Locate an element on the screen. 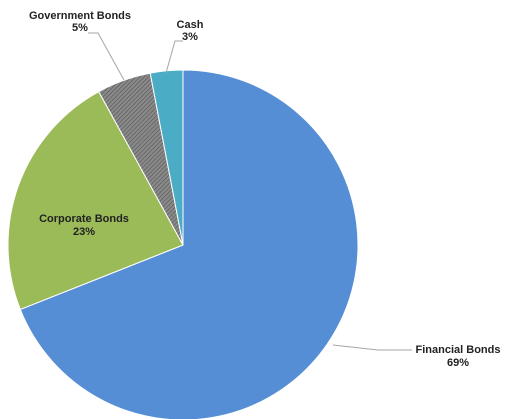 The image size is (505, 419). label-financial-bonds-name: Financial Bonds is located at coordinates (458, 350).